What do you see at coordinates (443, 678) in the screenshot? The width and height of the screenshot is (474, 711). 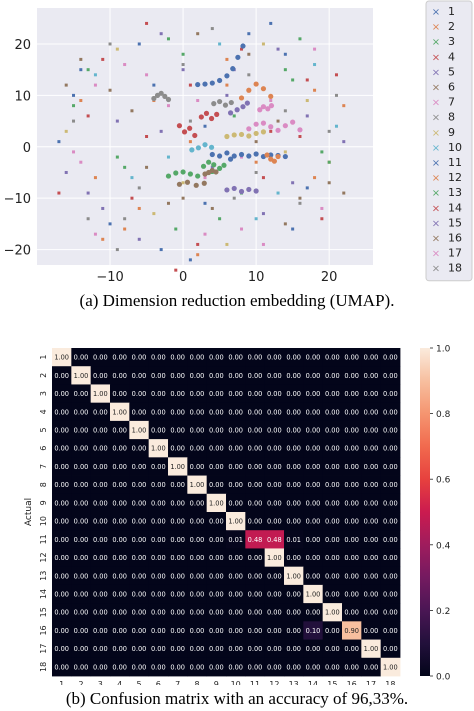 I see `colorbar-tick-label: 0.0` at bounding box center [443, 678].